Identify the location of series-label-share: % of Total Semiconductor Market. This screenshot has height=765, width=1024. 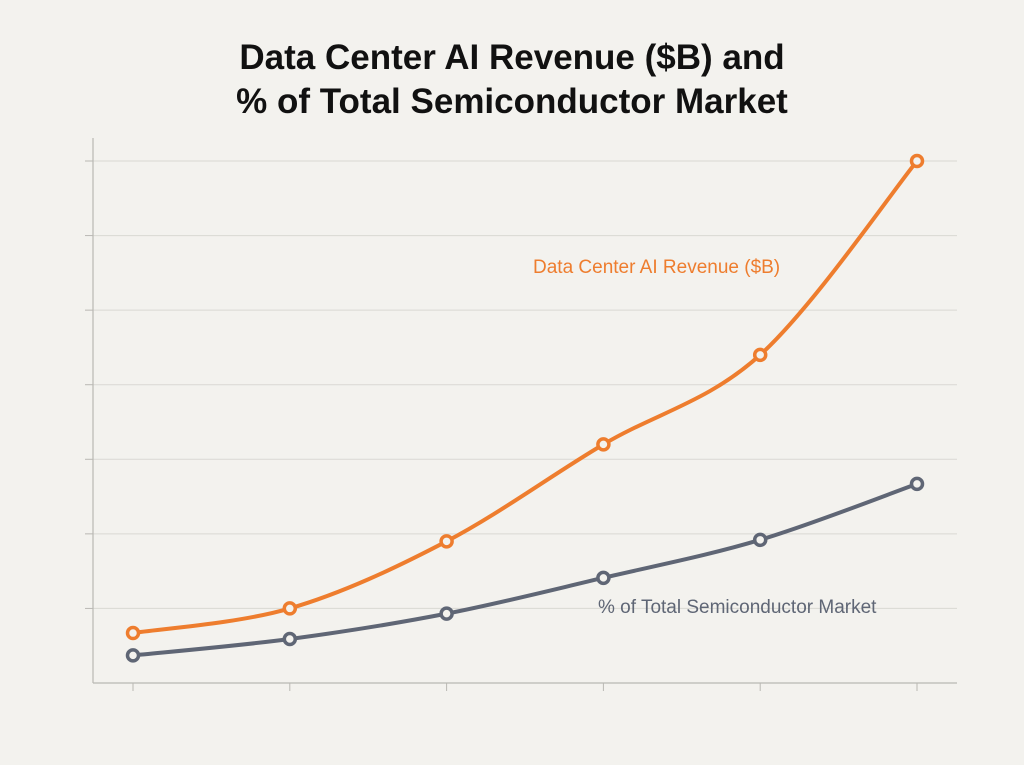
(737, 607).